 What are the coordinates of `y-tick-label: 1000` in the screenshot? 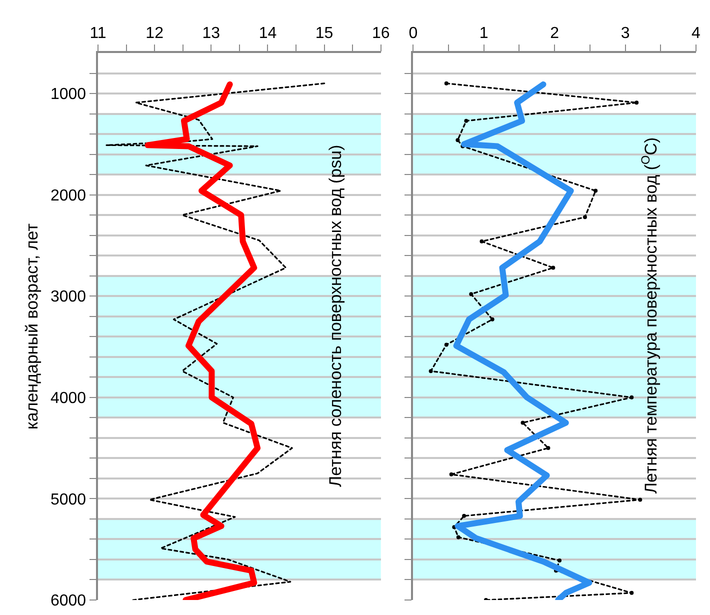 It's located at (68, 95).